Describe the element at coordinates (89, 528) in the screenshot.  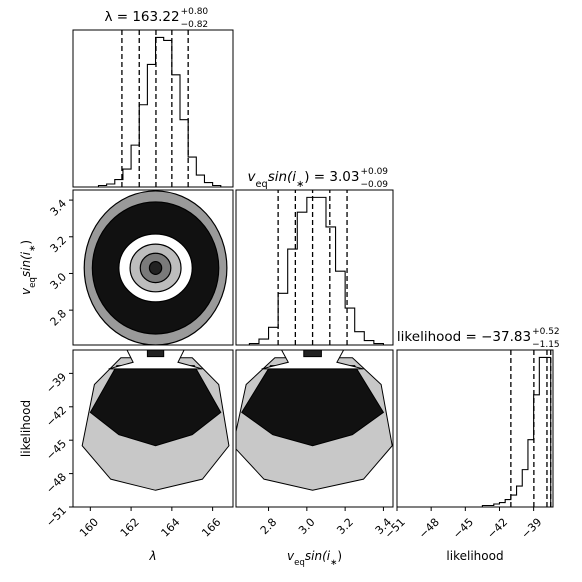
I see `x-tick-label: 160` at that location.